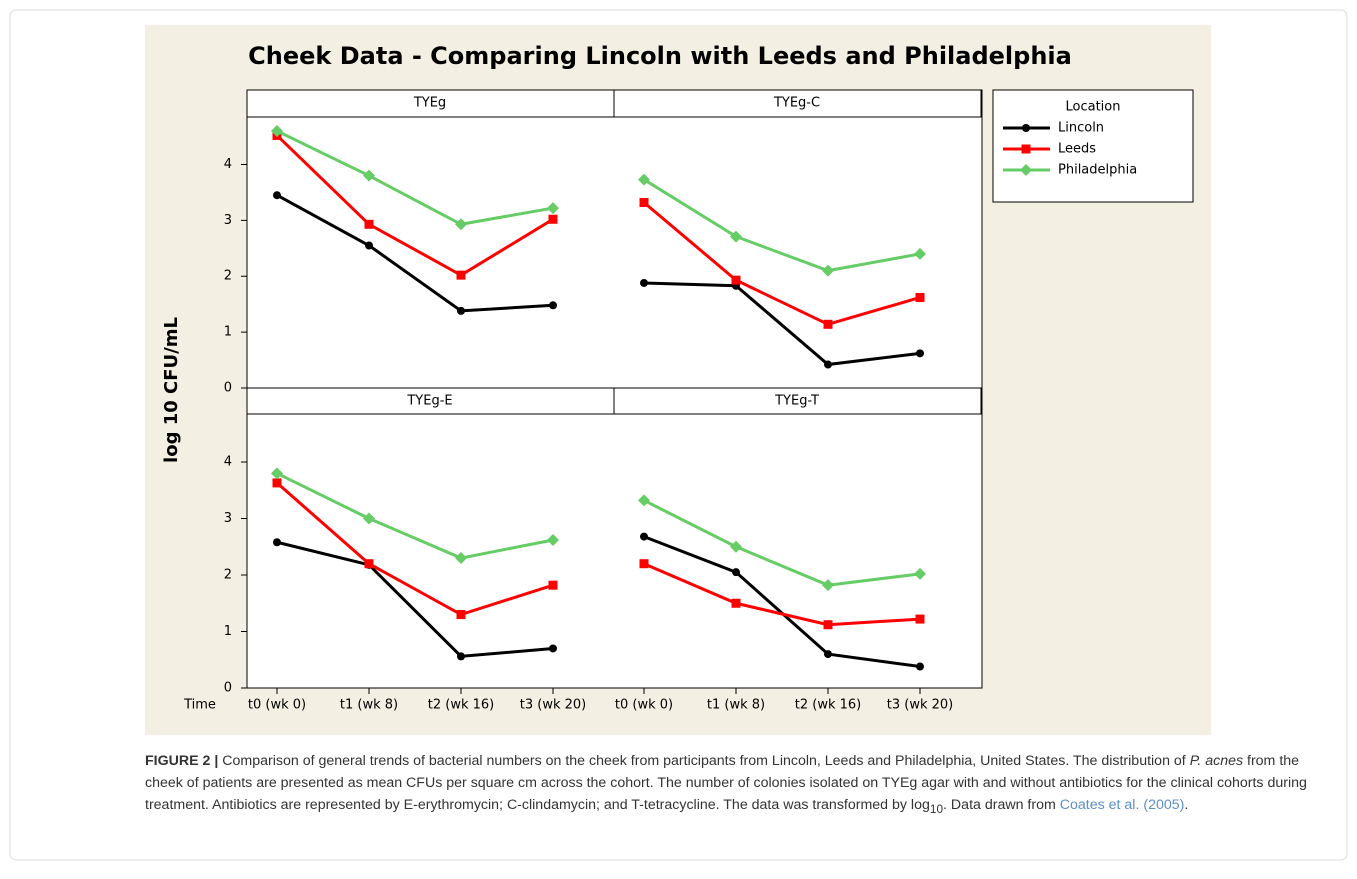 Image resolution: width=1357 pixels, height=879 pixels. What do you see at coordinates (1186, 805) in the screenshot?
I see `caption-text: .` at bounding box center [1186, 805].